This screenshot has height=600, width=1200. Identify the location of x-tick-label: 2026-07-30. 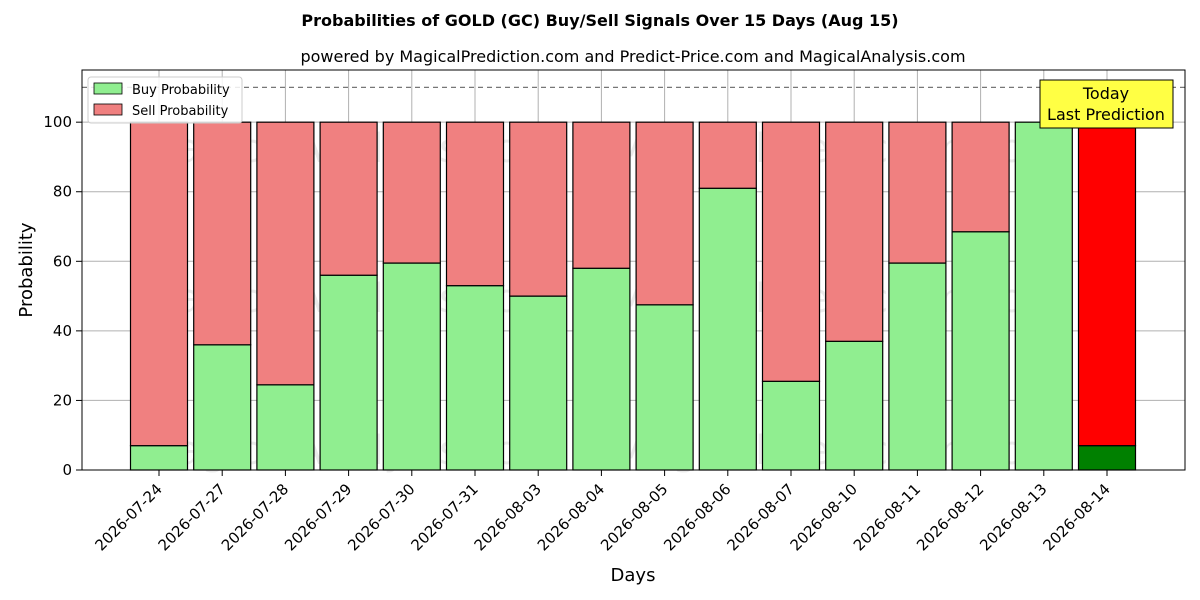
(381, 517).